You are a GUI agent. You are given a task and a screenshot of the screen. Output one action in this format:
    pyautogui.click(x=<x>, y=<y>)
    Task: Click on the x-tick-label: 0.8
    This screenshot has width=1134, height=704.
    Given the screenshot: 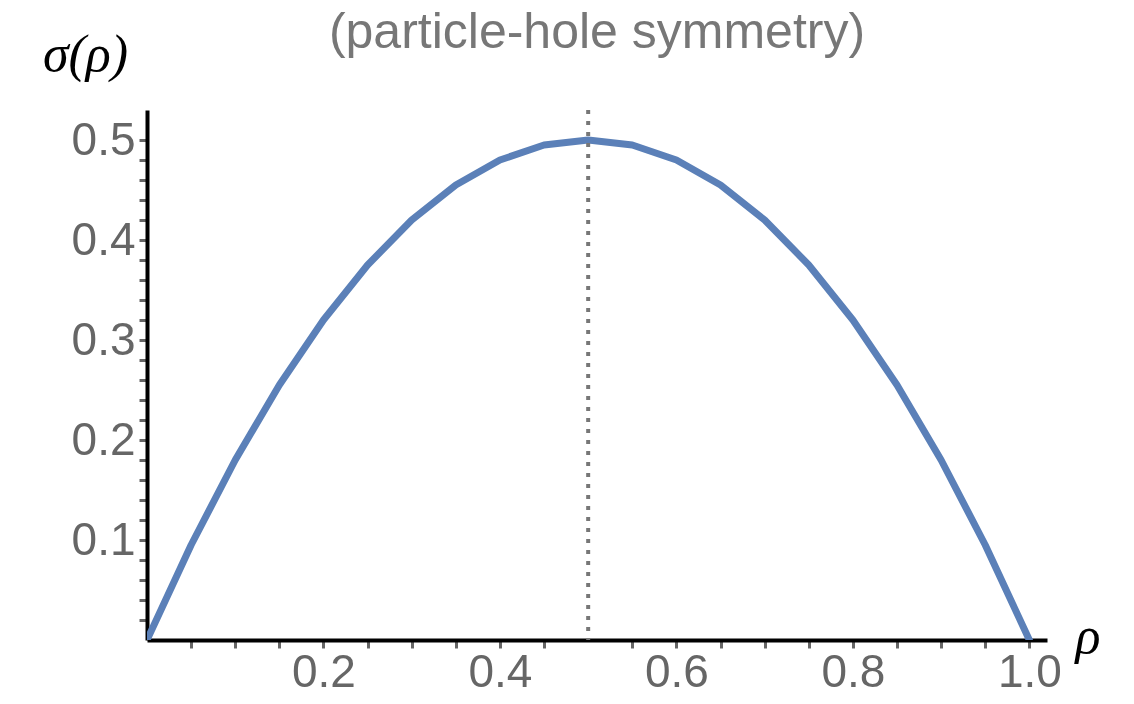 What is the action you would take?
    pyautogui.click(x=853, y=670)
    